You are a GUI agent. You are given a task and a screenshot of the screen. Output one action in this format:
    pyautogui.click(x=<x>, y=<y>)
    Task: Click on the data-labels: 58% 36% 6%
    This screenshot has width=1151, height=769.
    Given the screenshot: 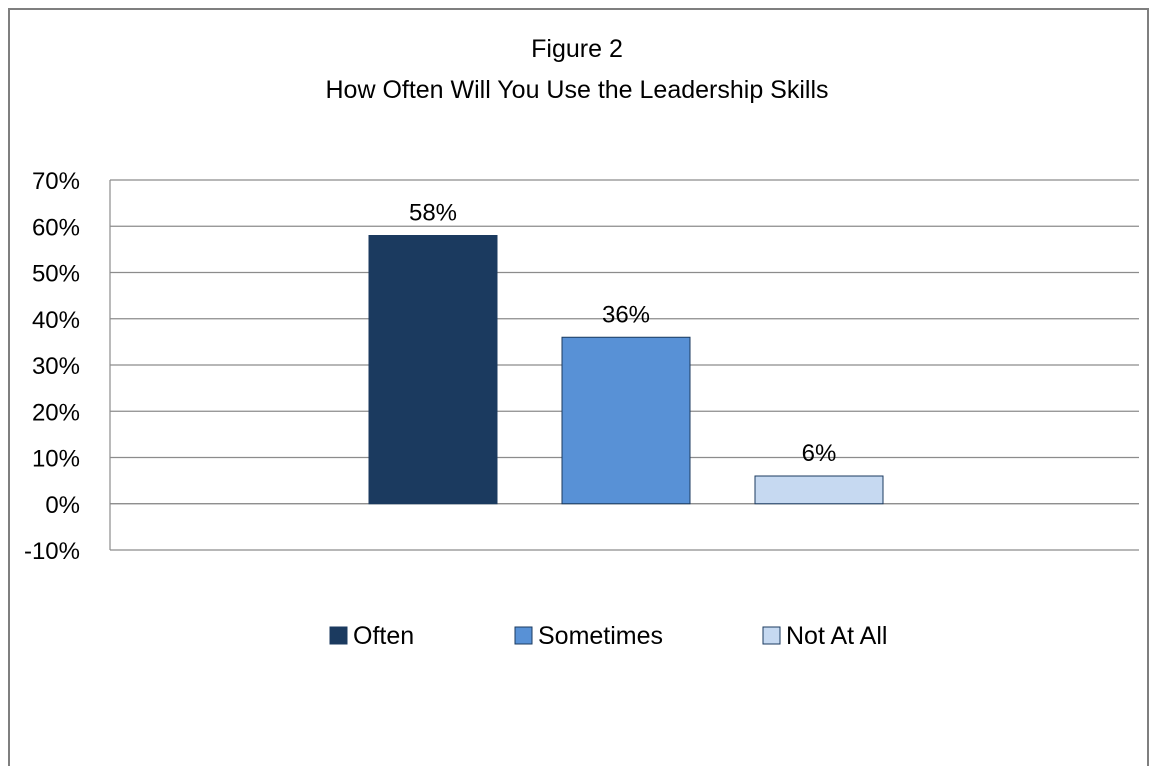 What is the action you would take?
    pyautogui.click(x=622, y=334)
    